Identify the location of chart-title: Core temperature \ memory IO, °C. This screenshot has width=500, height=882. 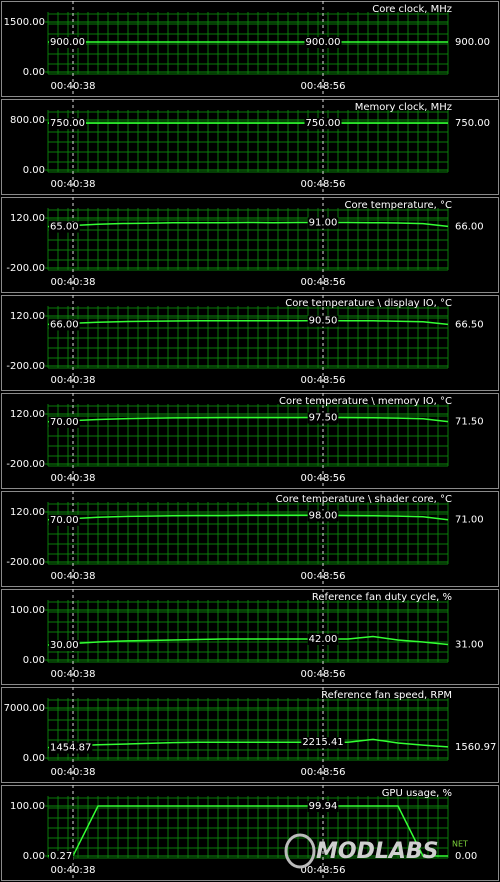
(365, 401).